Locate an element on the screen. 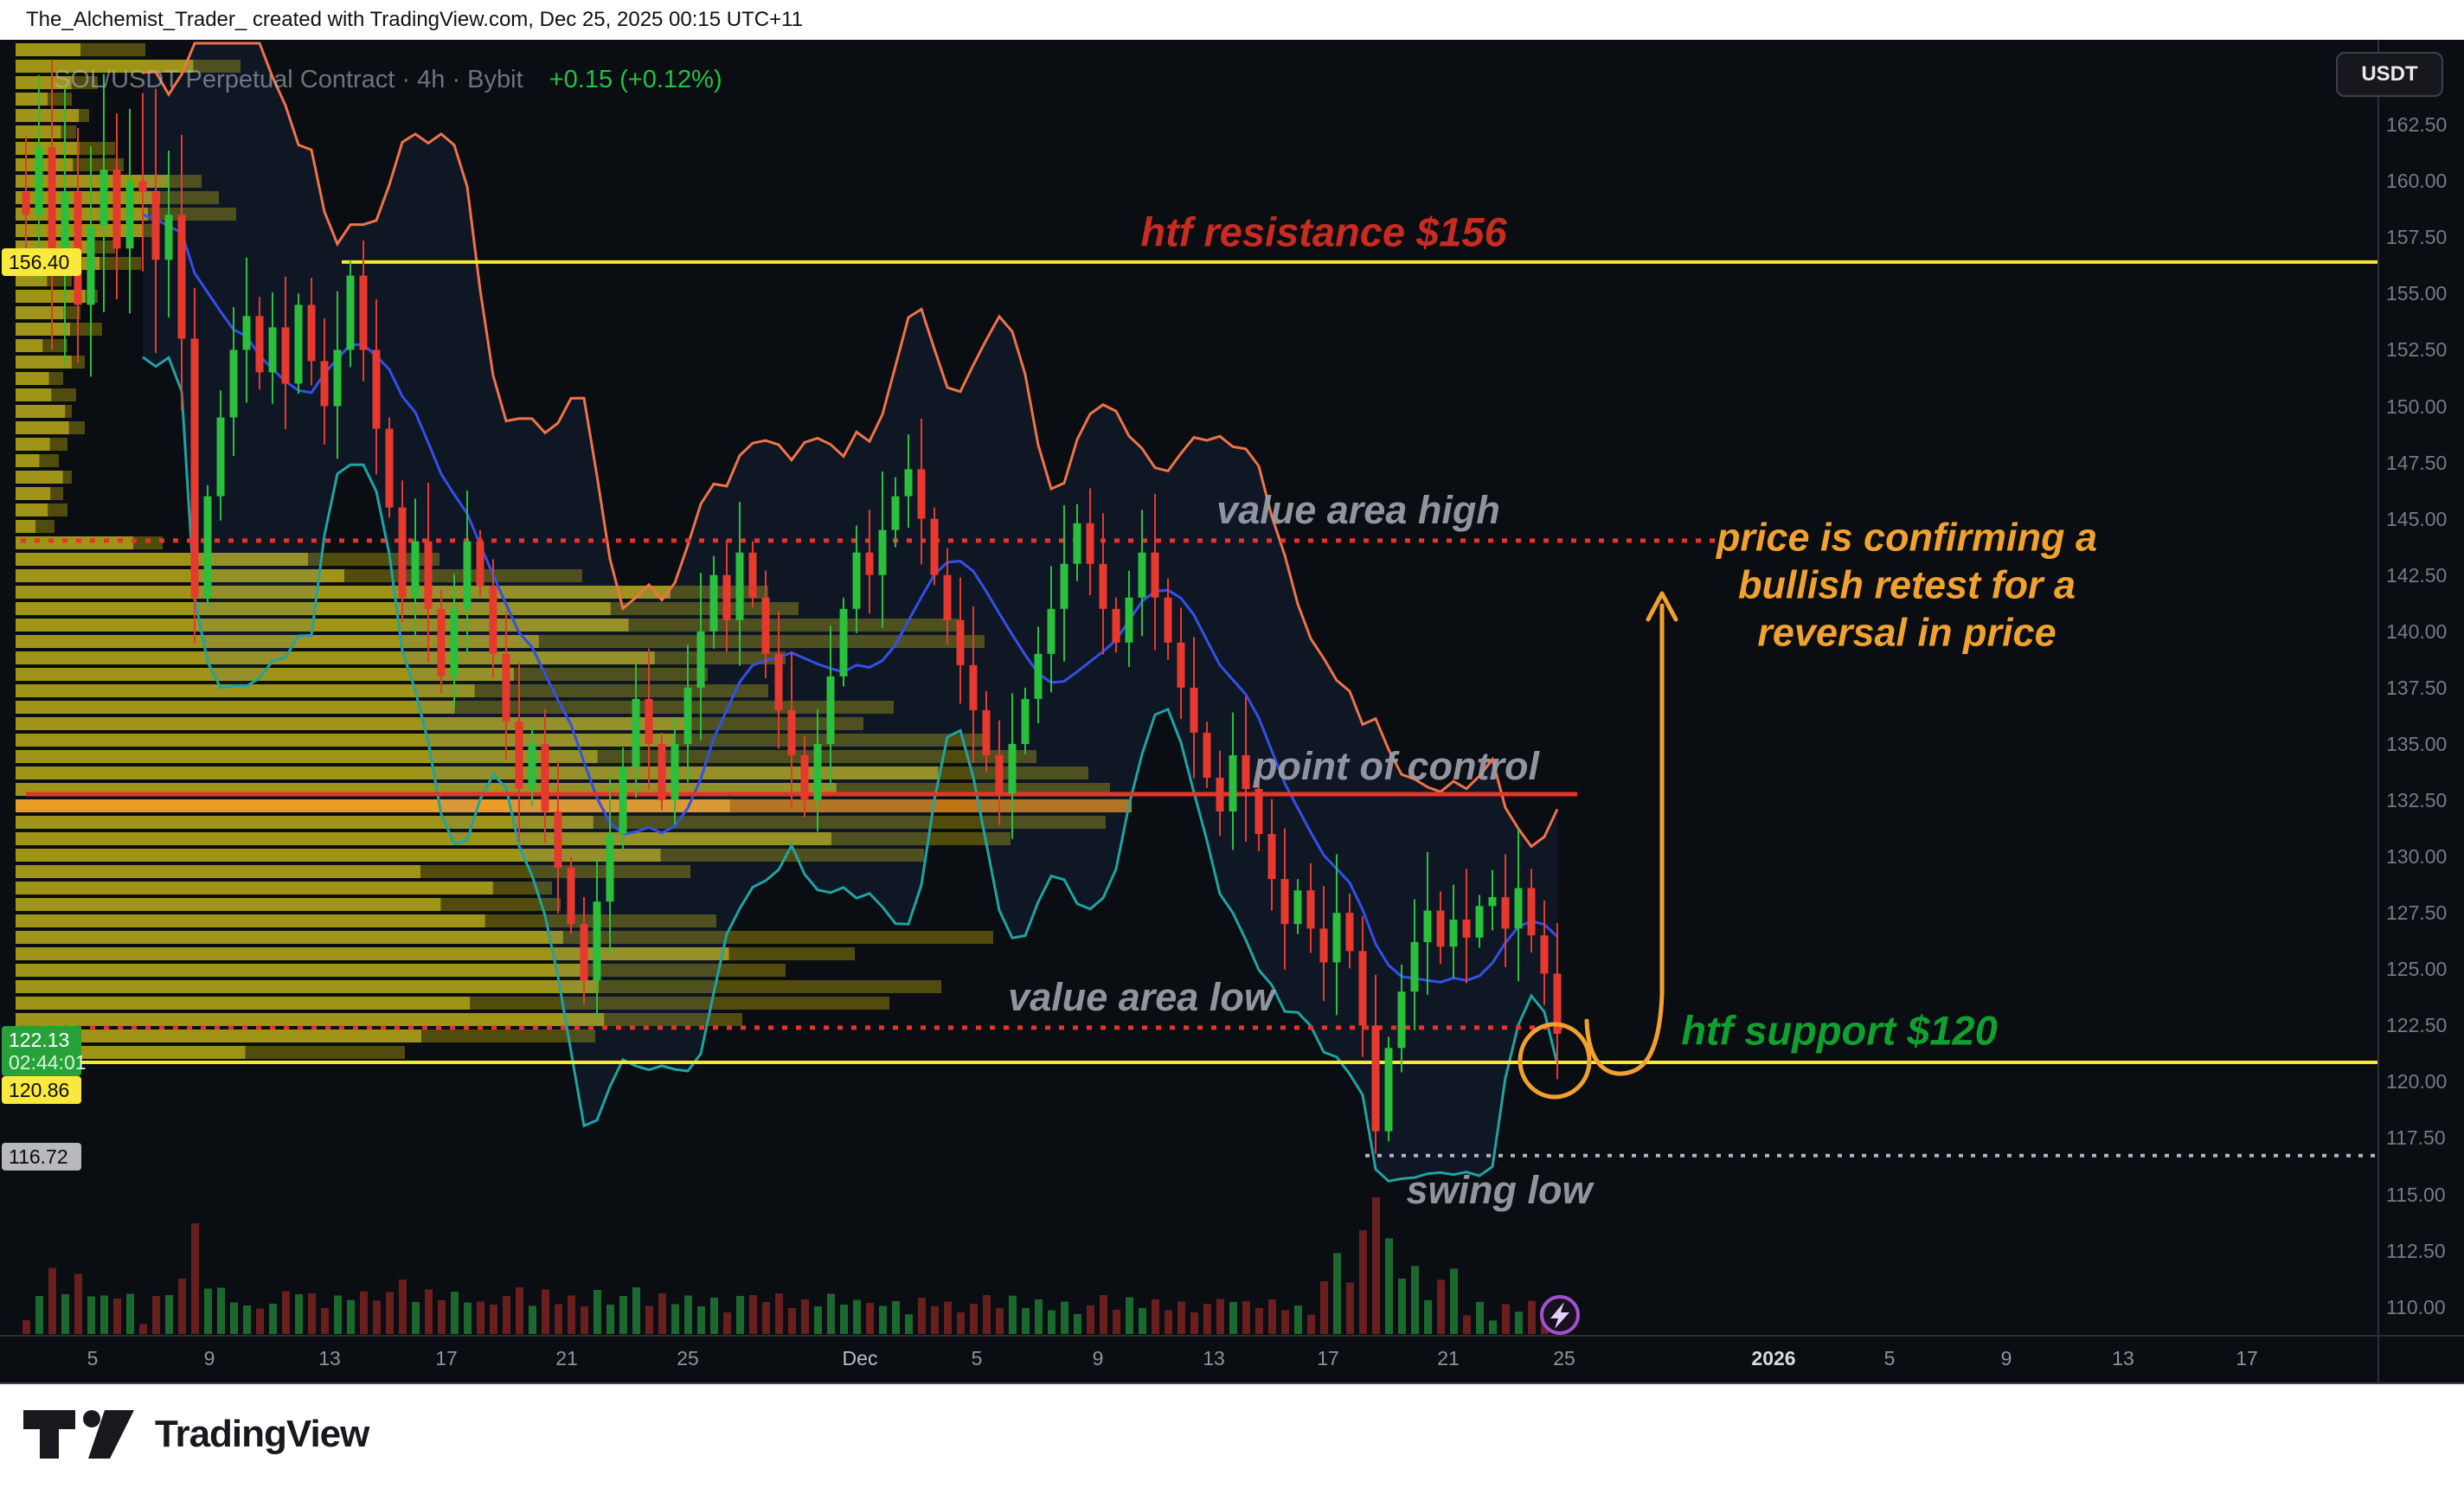  price-tick: 137.50 is located at coordinates (2417, 687).